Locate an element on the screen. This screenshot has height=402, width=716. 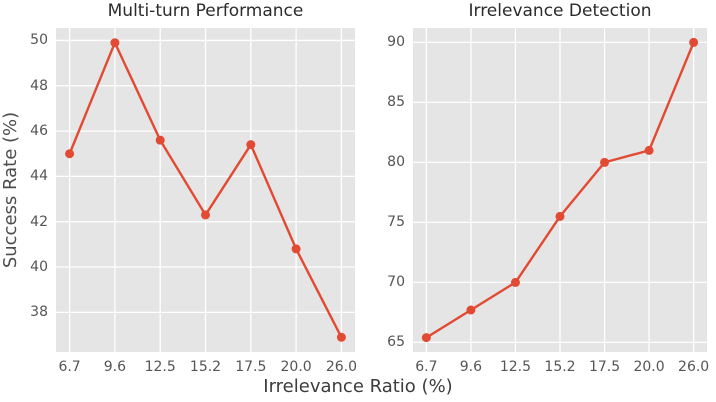
y-tick-label: 40 is located at coordinates (39, 267).